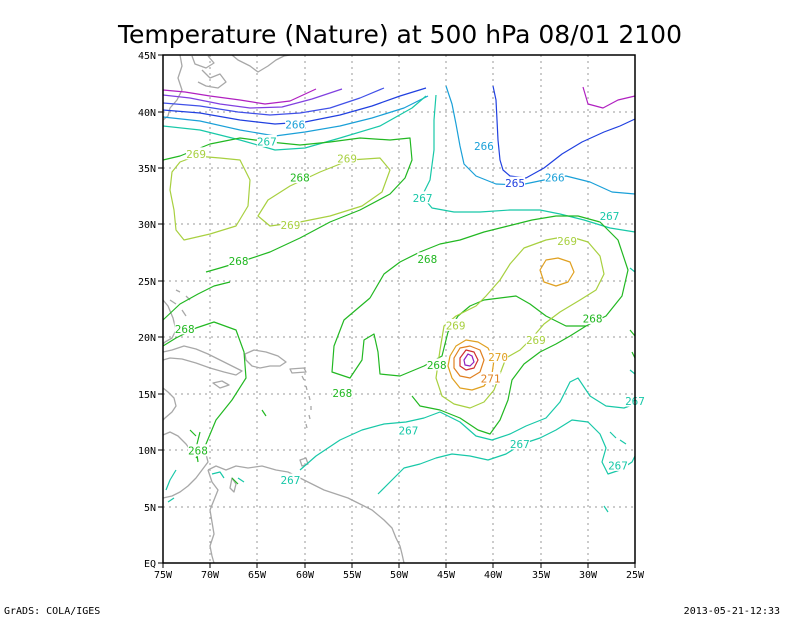 The width and height of the screenshot is (800, 618). I want to click on contour-268-south-tail, so click(499, 380).